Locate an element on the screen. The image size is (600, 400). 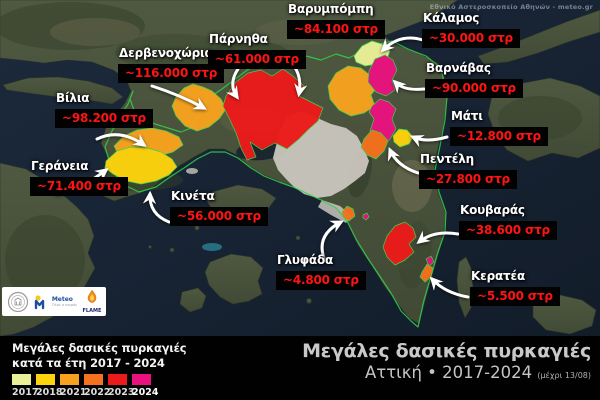
fire-label-title: Κινέτα is located at coordinates (193, 196).